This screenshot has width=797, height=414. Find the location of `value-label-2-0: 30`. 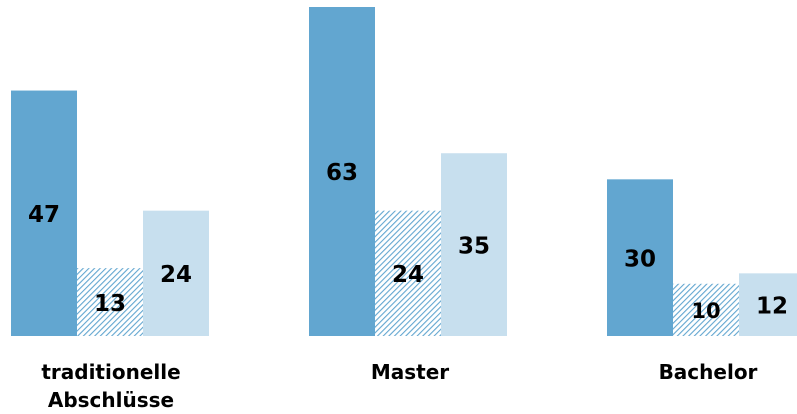

value-label-2-0: 30 is located at coordinates (640, 259).